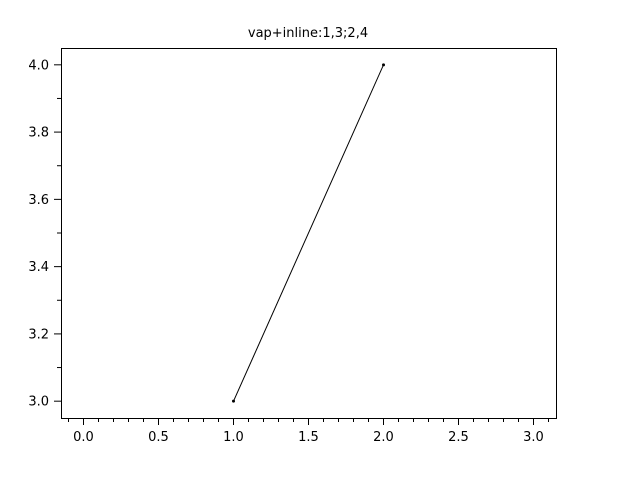 The height and width of the screenshot is (480, 640). Describe the element at coordinates (233, 437) in the screenshot. I see `x-axis-tick-label: 1.0` at that location.